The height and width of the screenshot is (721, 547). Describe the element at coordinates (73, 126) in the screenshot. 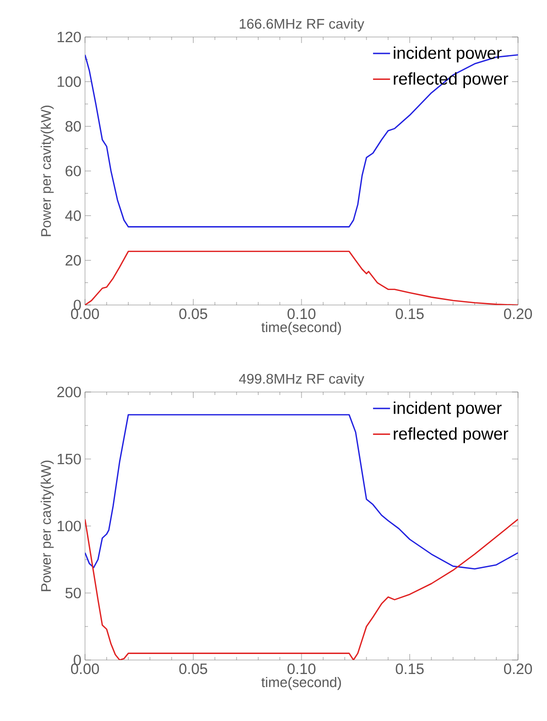

I see `y-tick-label: 80` at that location.